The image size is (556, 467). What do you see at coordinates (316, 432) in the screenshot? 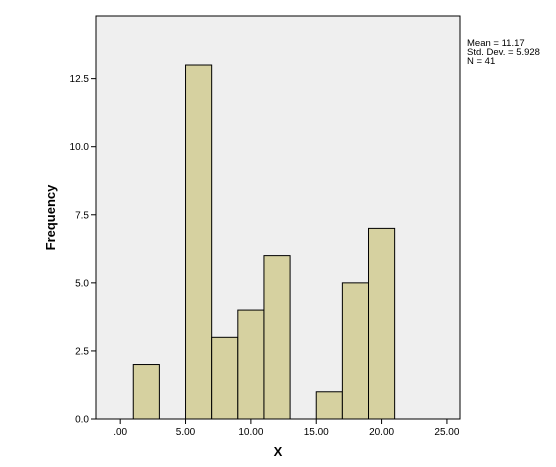
I see `x-tick-label: 15.00` at bounding box center [316, 432].